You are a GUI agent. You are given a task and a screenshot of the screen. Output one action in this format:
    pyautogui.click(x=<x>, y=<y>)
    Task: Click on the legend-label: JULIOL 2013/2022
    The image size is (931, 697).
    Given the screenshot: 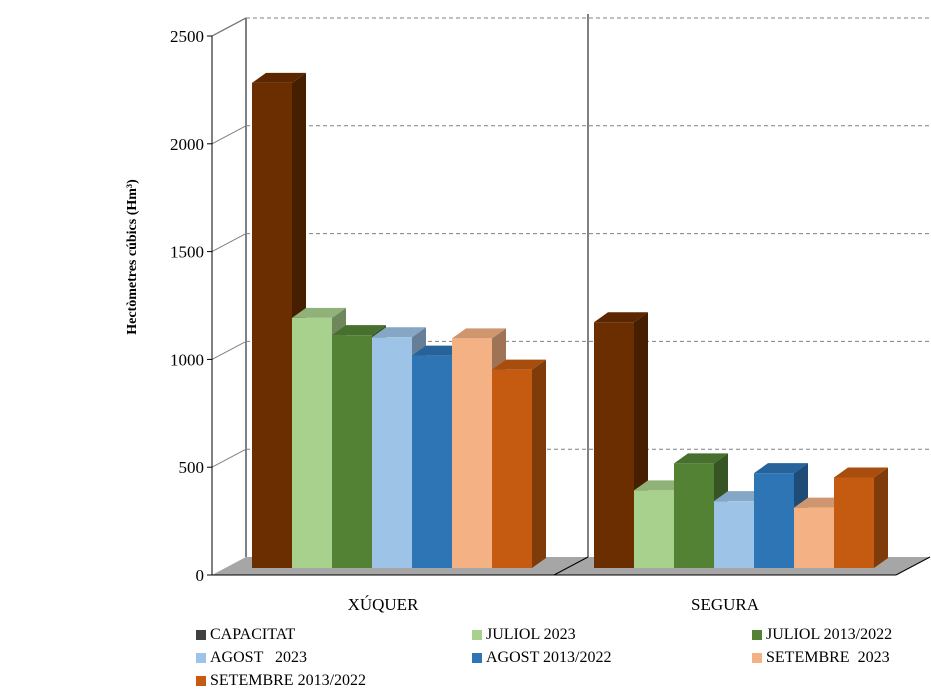 What is the action you would take?
    pyautogui.click(x=829, y=634)
    